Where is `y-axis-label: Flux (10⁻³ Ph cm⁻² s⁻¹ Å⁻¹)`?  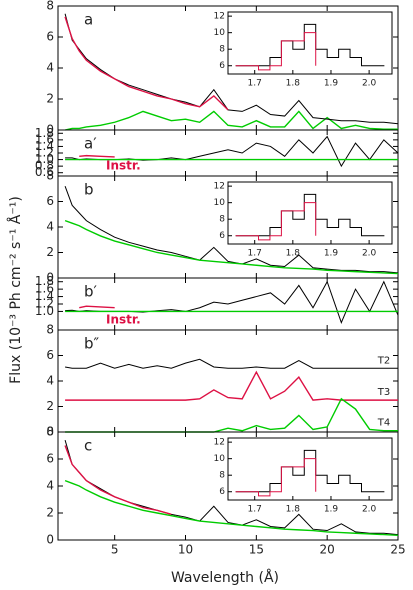
y-axis-label: Flux (10⁻³ Ph cm⁻² s⁻¹ Å⁻¹) is located at coordinates (15, 290).